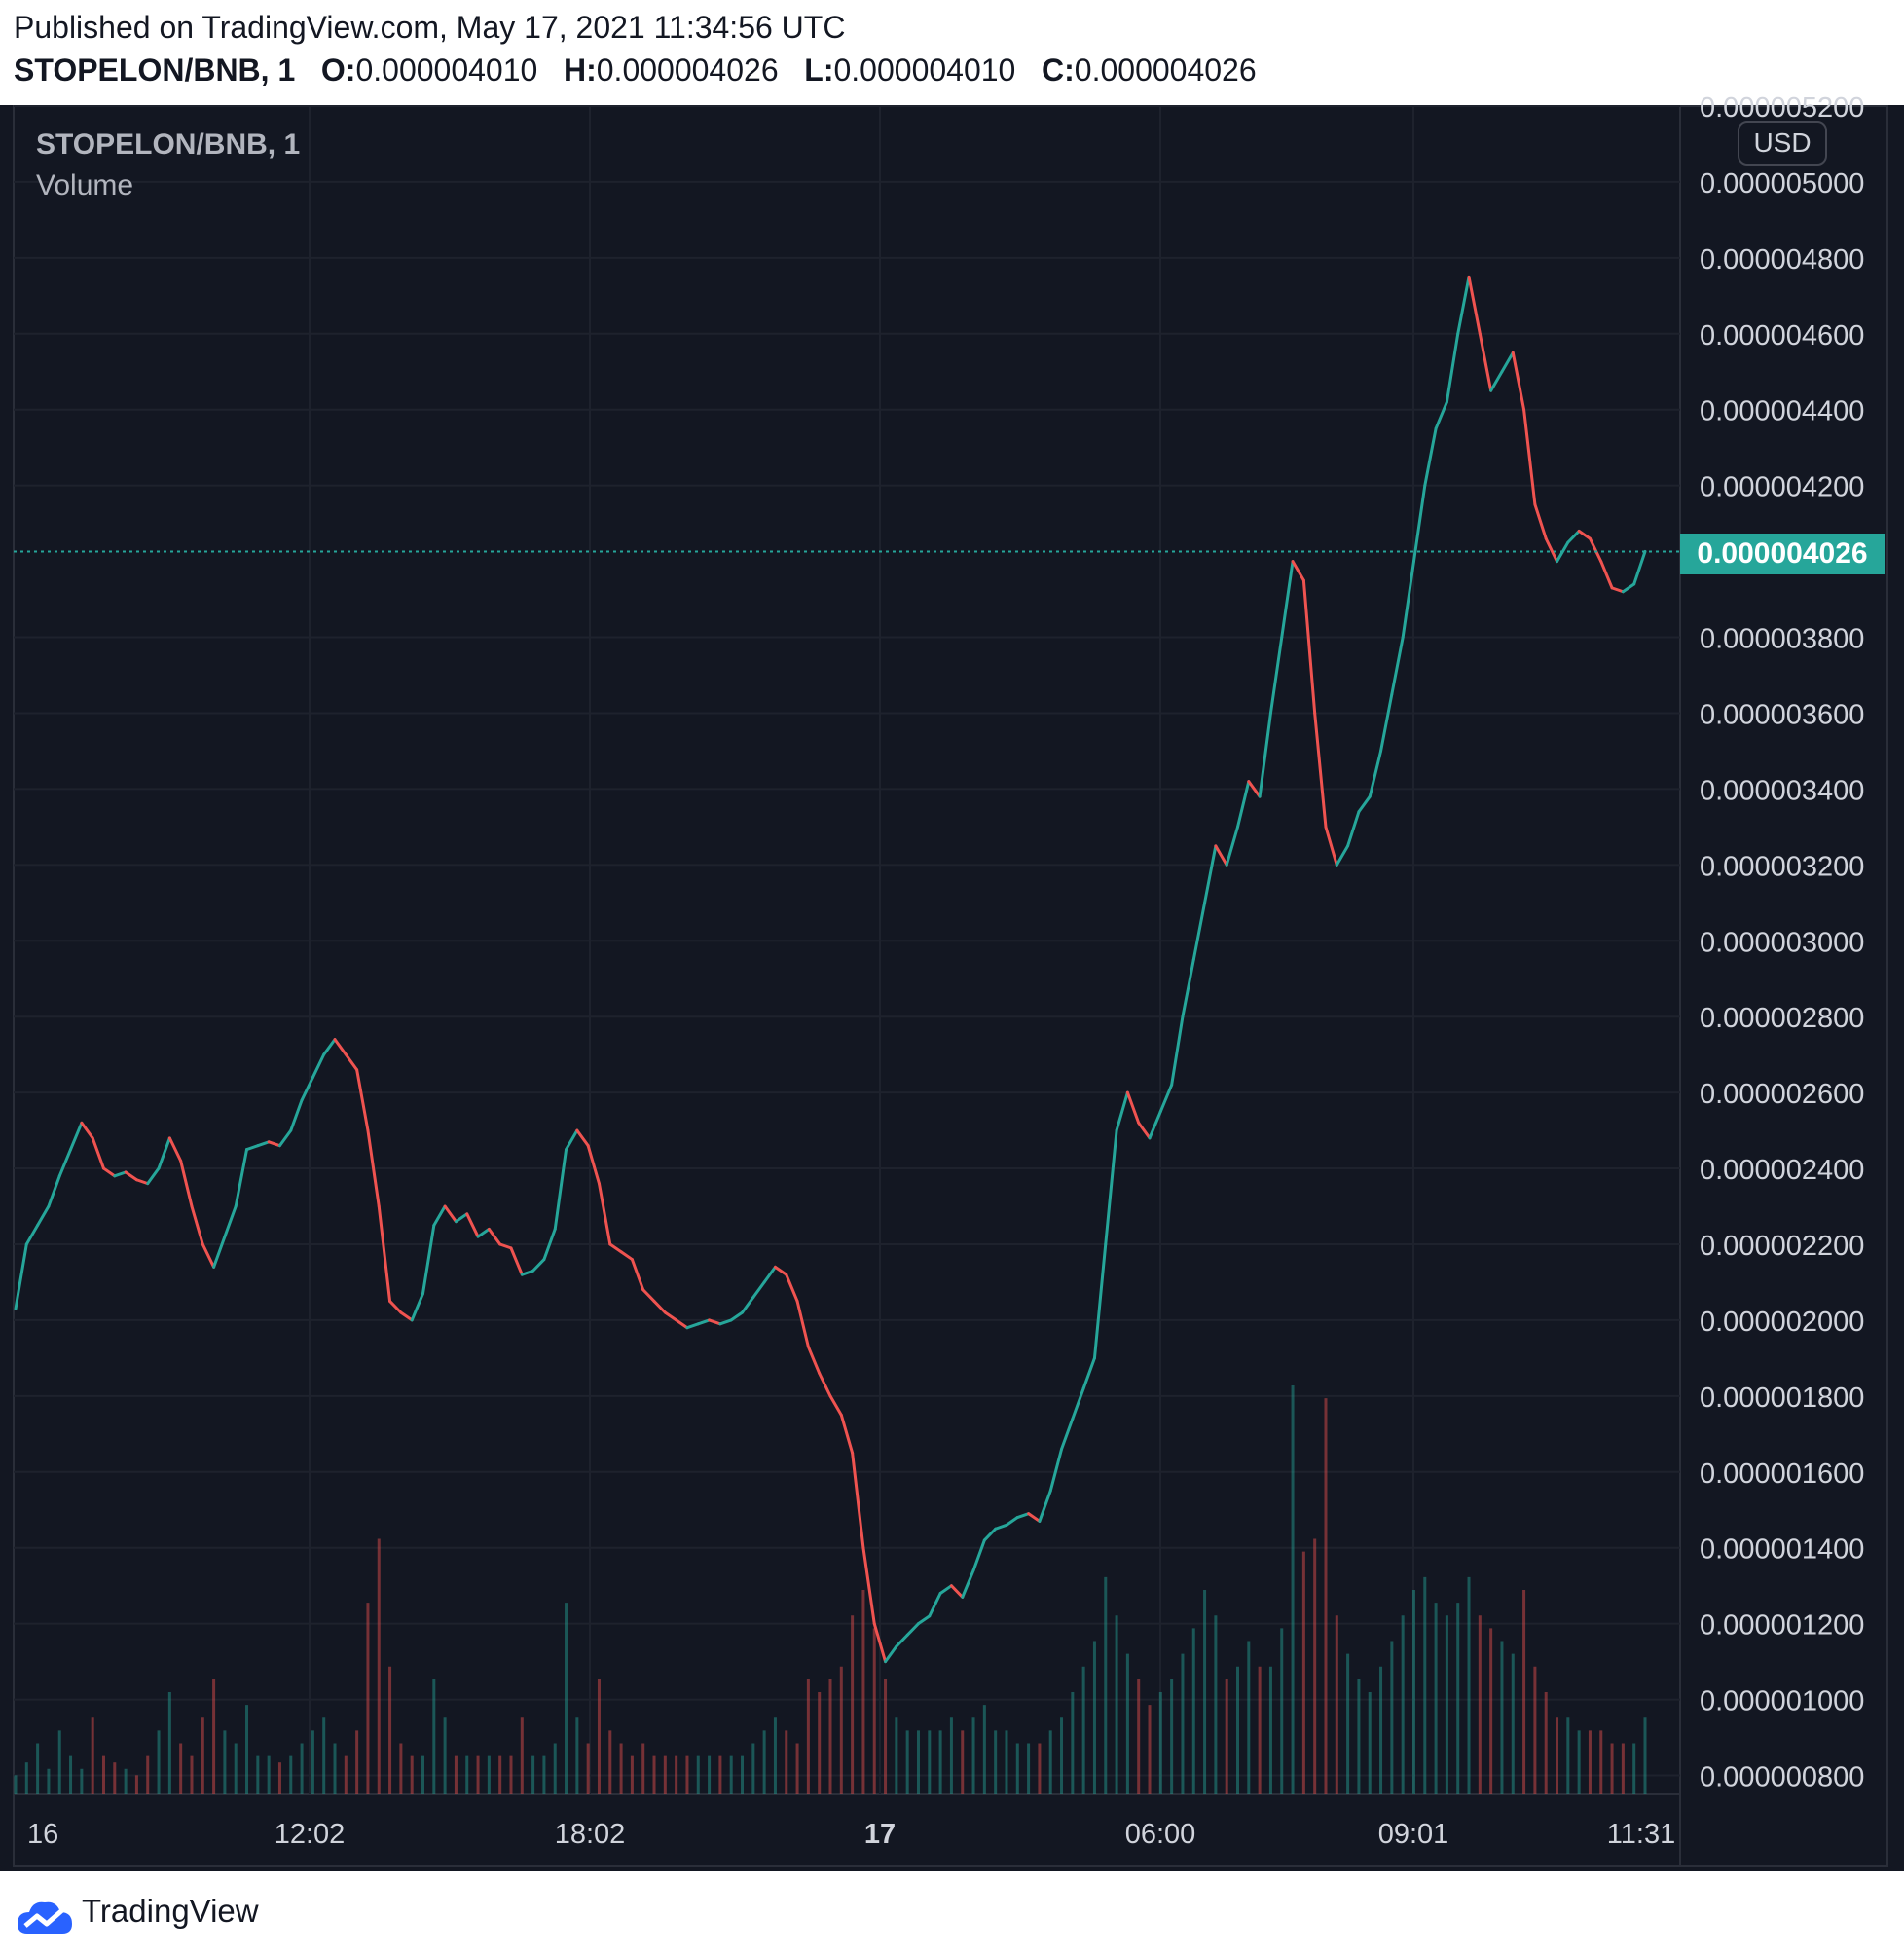  Describe the element at coordinates (1782, 867) in the screenshot. I see `price-tick-label: 0.000003200` at that location.